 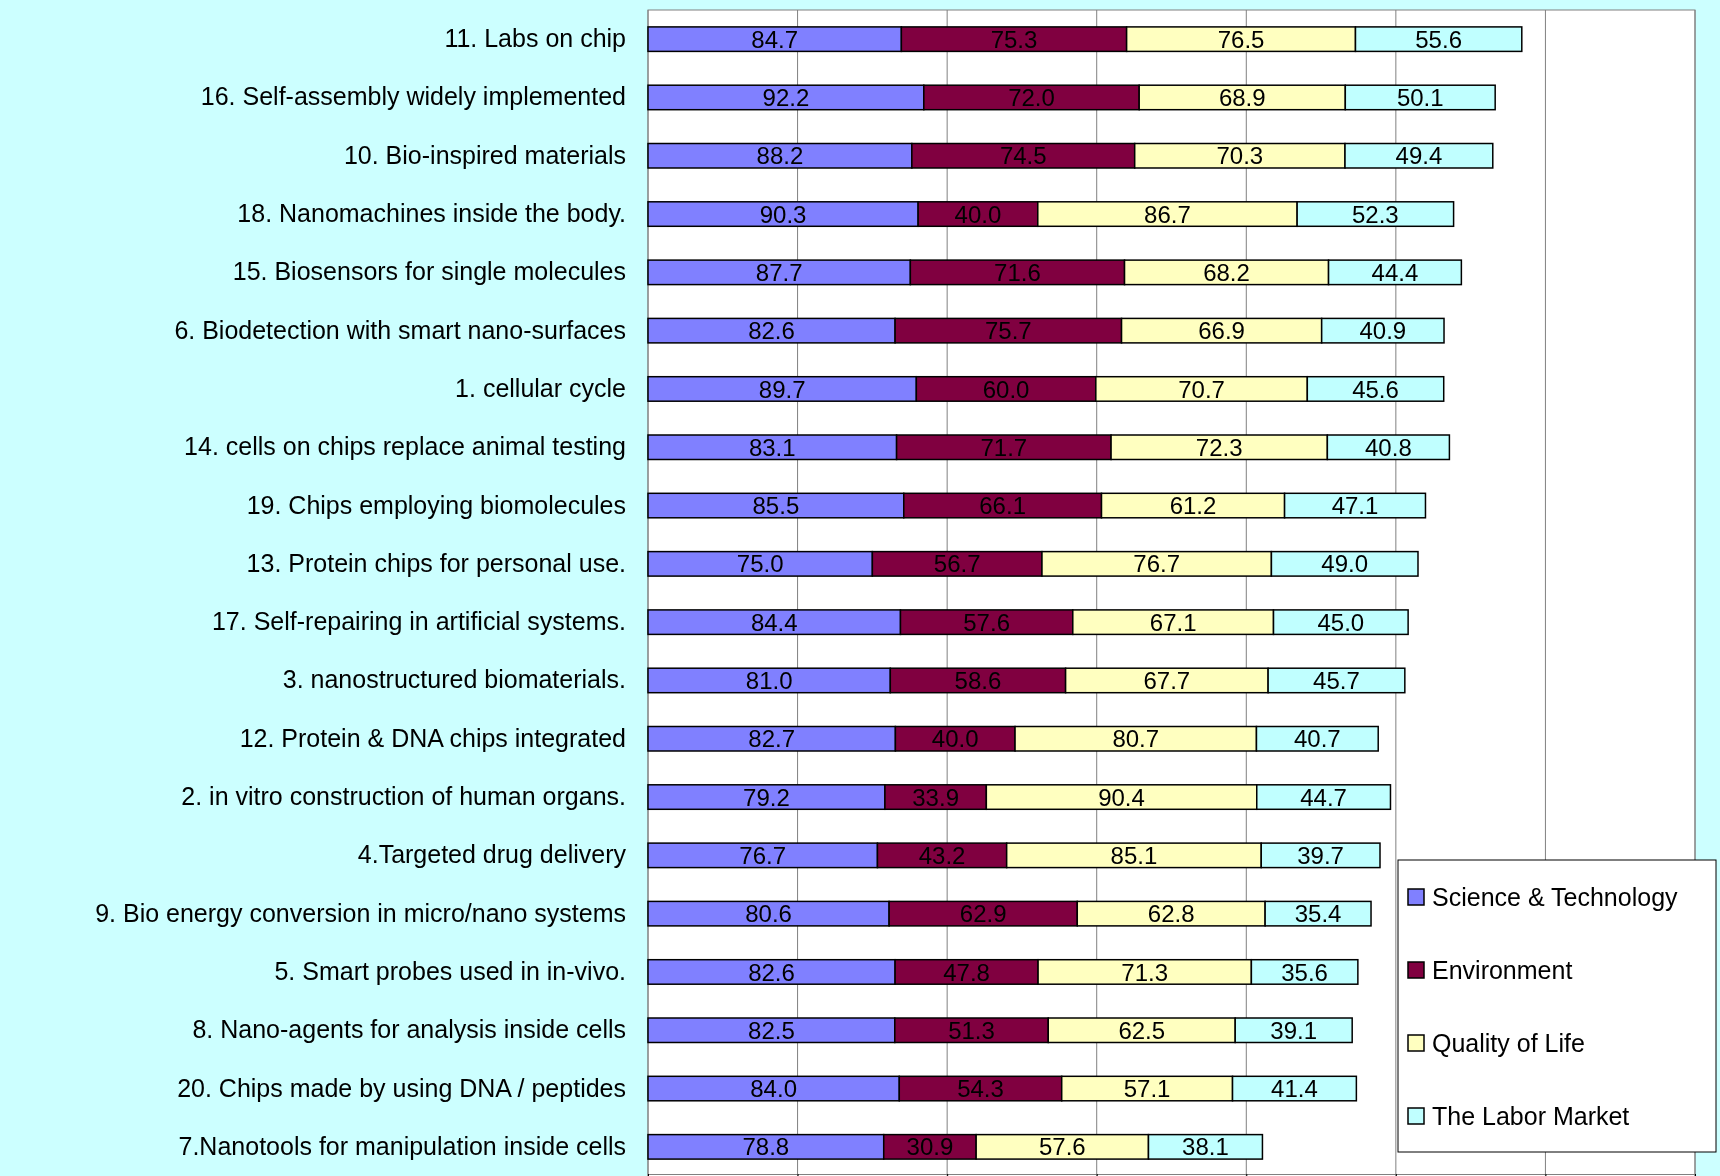 I want to click on data-label: 60.0, so click(x=1006, y=389).